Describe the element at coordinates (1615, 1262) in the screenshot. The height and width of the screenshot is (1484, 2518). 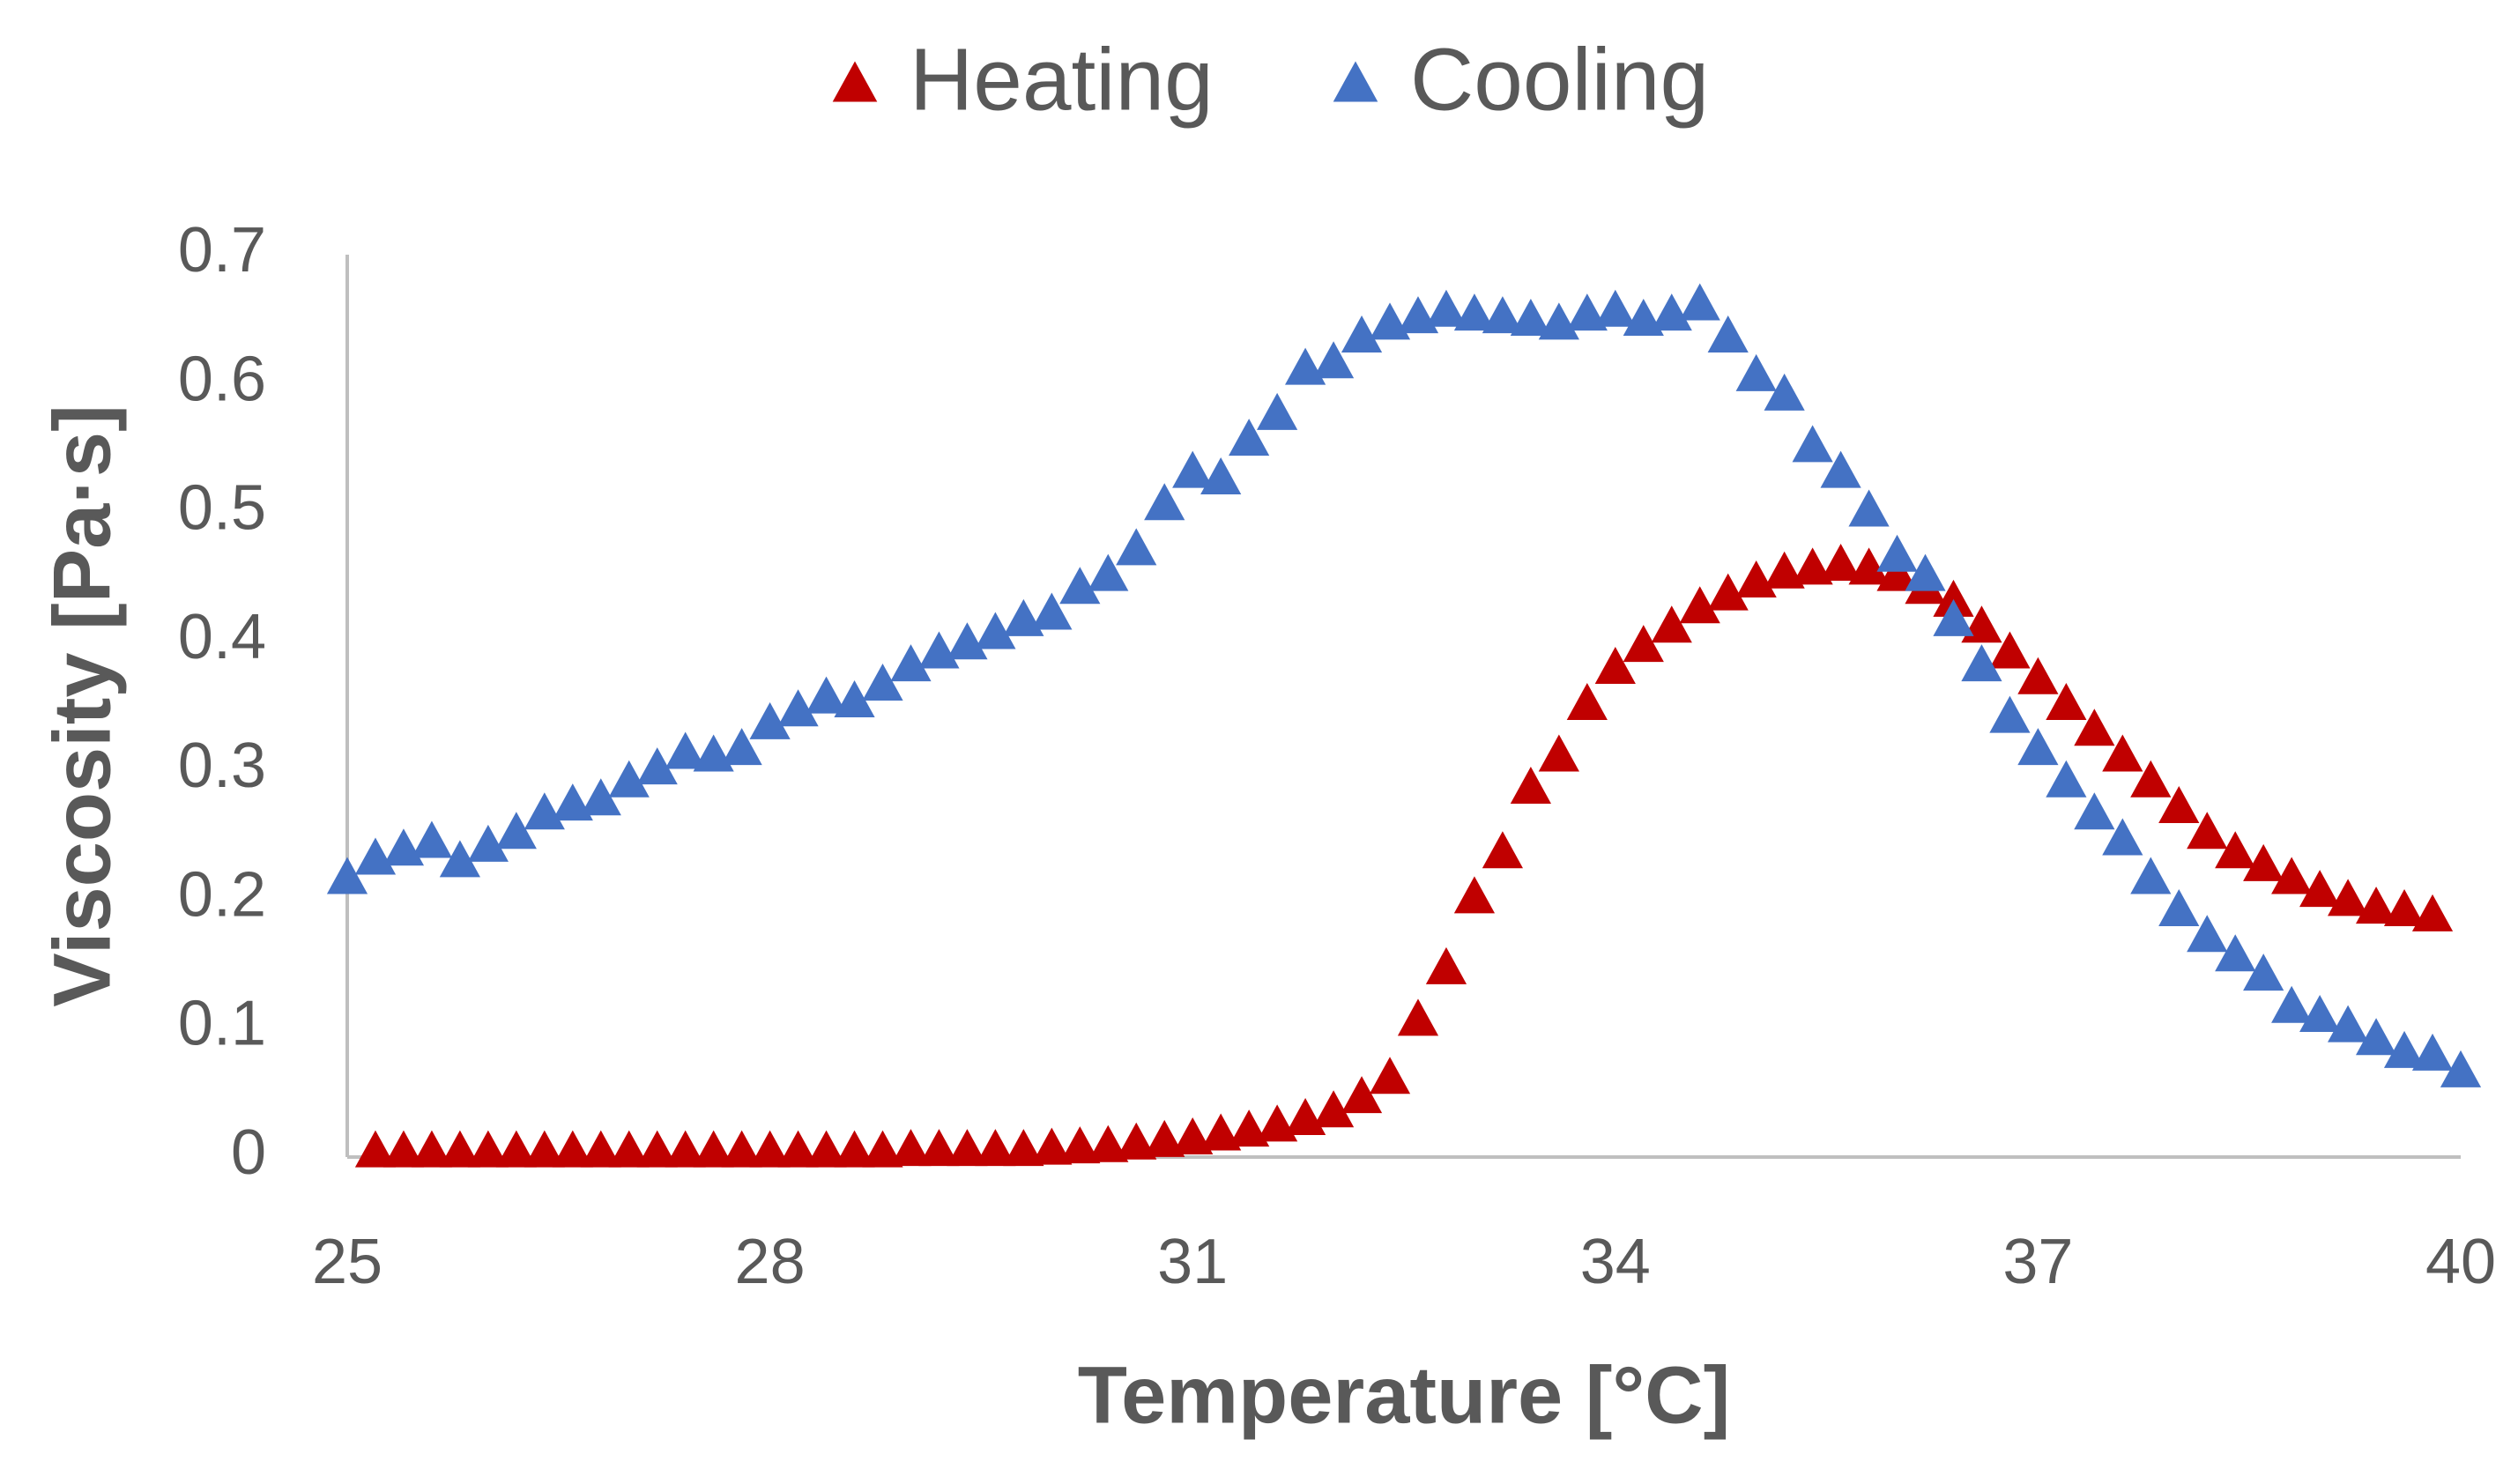
I see `x-tick-label: 34` at that location.